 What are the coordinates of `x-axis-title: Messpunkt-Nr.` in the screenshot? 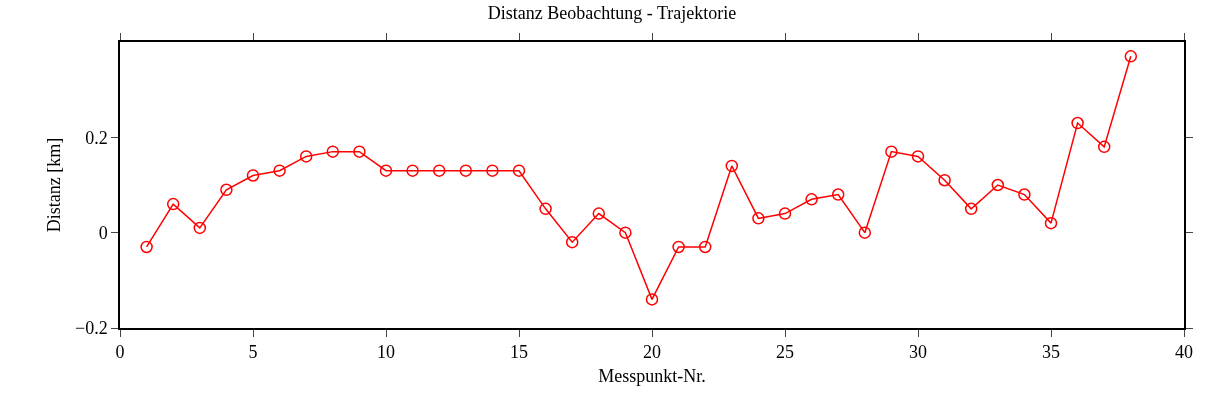 It's located at (652, 375).